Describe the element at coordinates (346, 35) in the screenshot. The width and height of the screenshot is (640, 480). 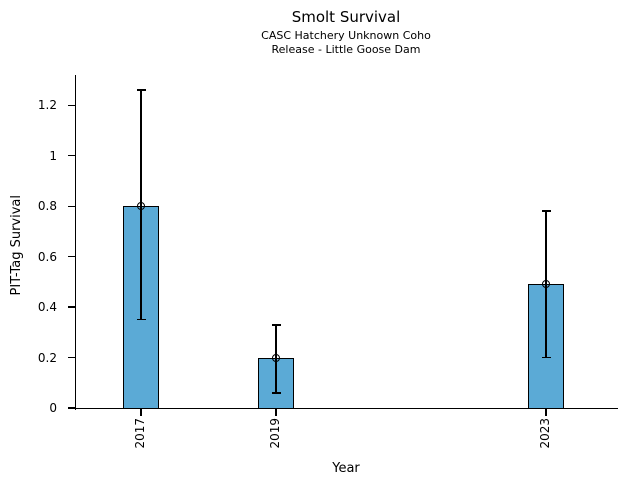
I see `chart-subtitle-line1: CASC Hatchery Unknown Coho` at that location.